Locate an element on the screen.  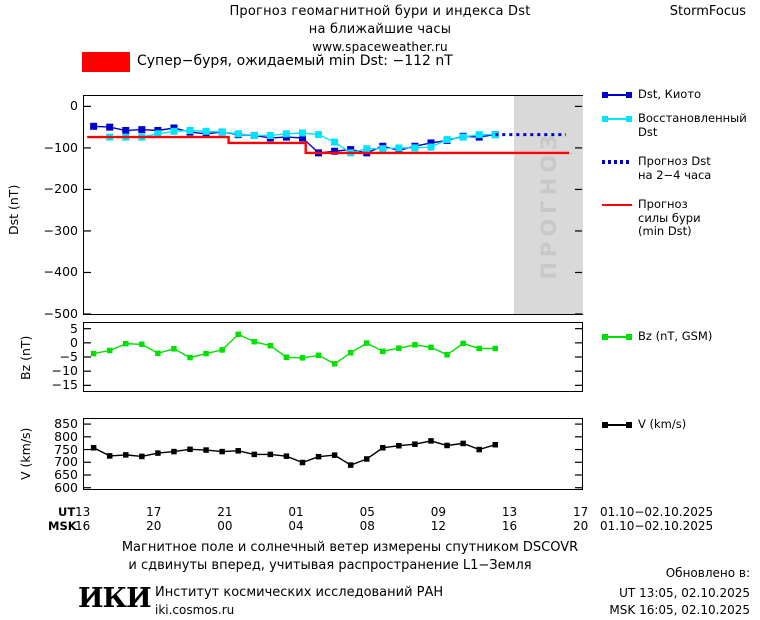
legend-label-v: V (km/s) is located at coordinates (662, 424).